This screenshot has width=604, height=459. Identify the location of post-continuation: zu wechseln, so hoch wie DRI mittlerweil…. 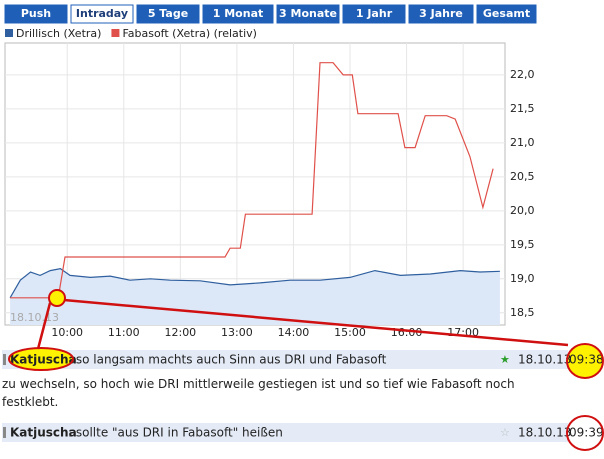
(258, 393).